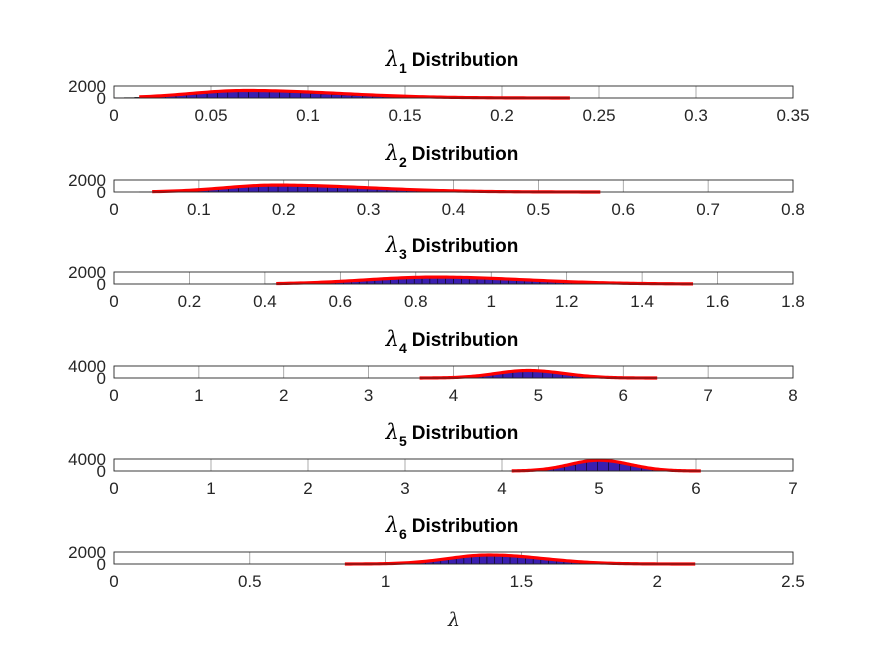  I want to click on subplot-title: λ3 Distribution, so click(452, 247).